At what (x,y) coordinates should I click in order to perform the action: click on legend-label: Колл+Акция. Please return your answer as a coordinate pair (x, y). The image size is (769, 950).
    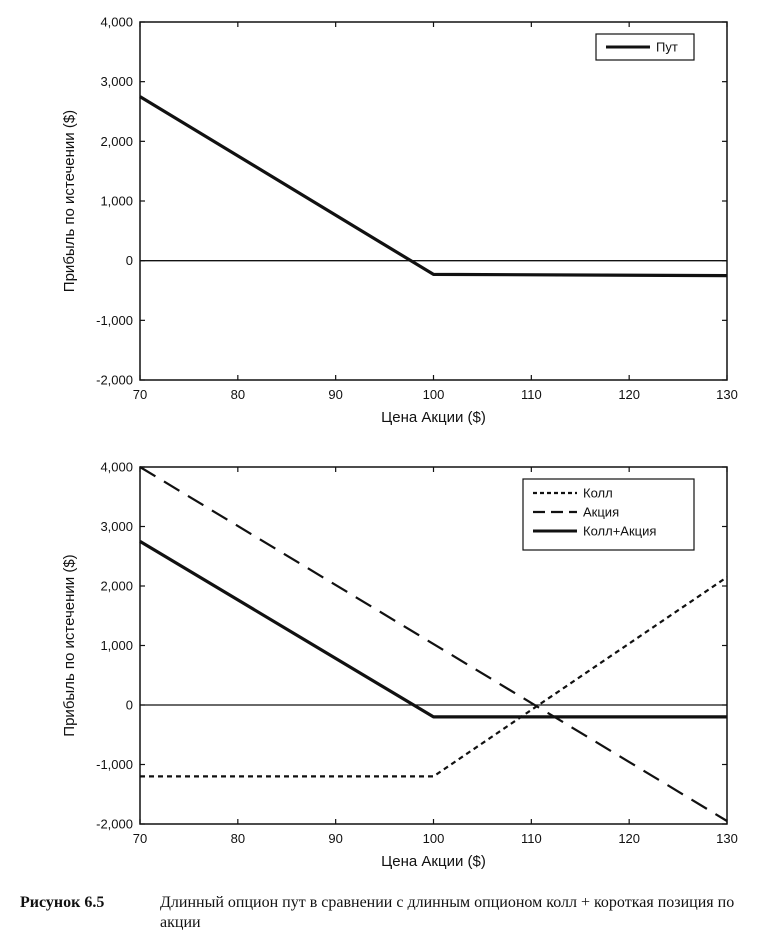
    Looking at the image, I should click on (619, 531).